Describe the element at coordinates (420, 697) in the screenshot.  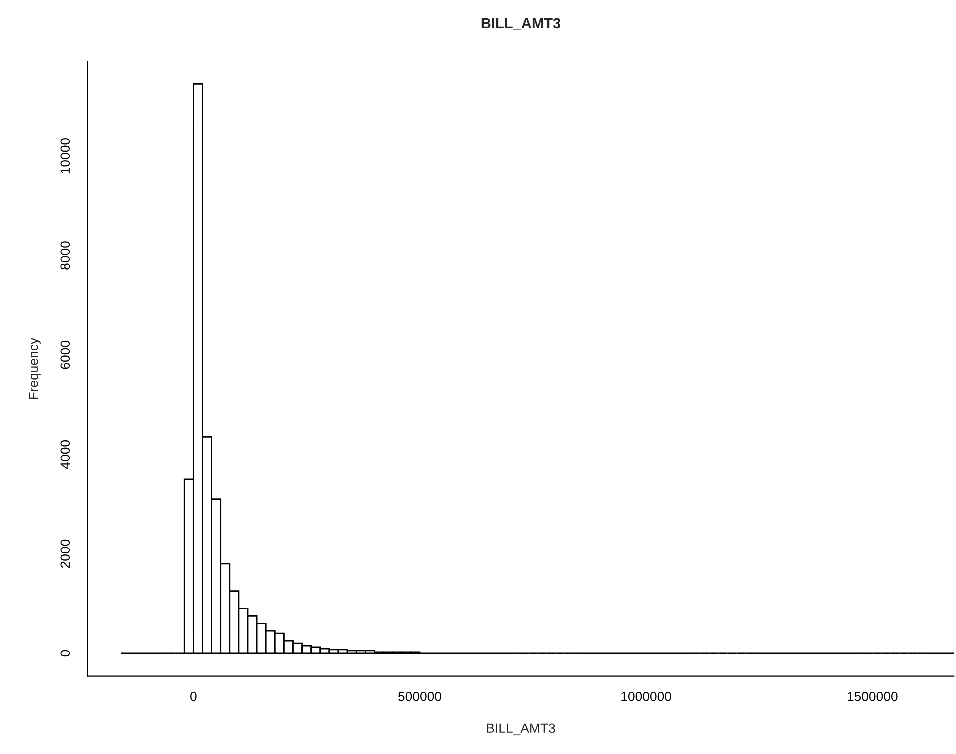
I see `x-tick-label: 500000` at that location.